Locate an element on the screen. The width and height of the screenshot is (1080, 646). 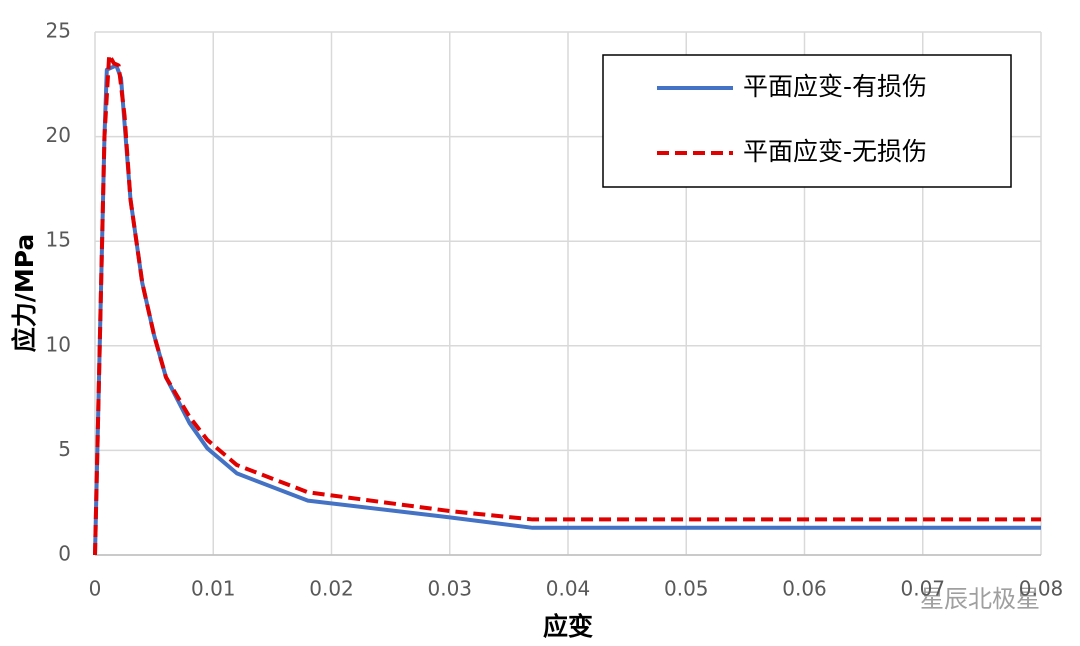
x-axis-title: 应变 is located at coordinates (568, 626).